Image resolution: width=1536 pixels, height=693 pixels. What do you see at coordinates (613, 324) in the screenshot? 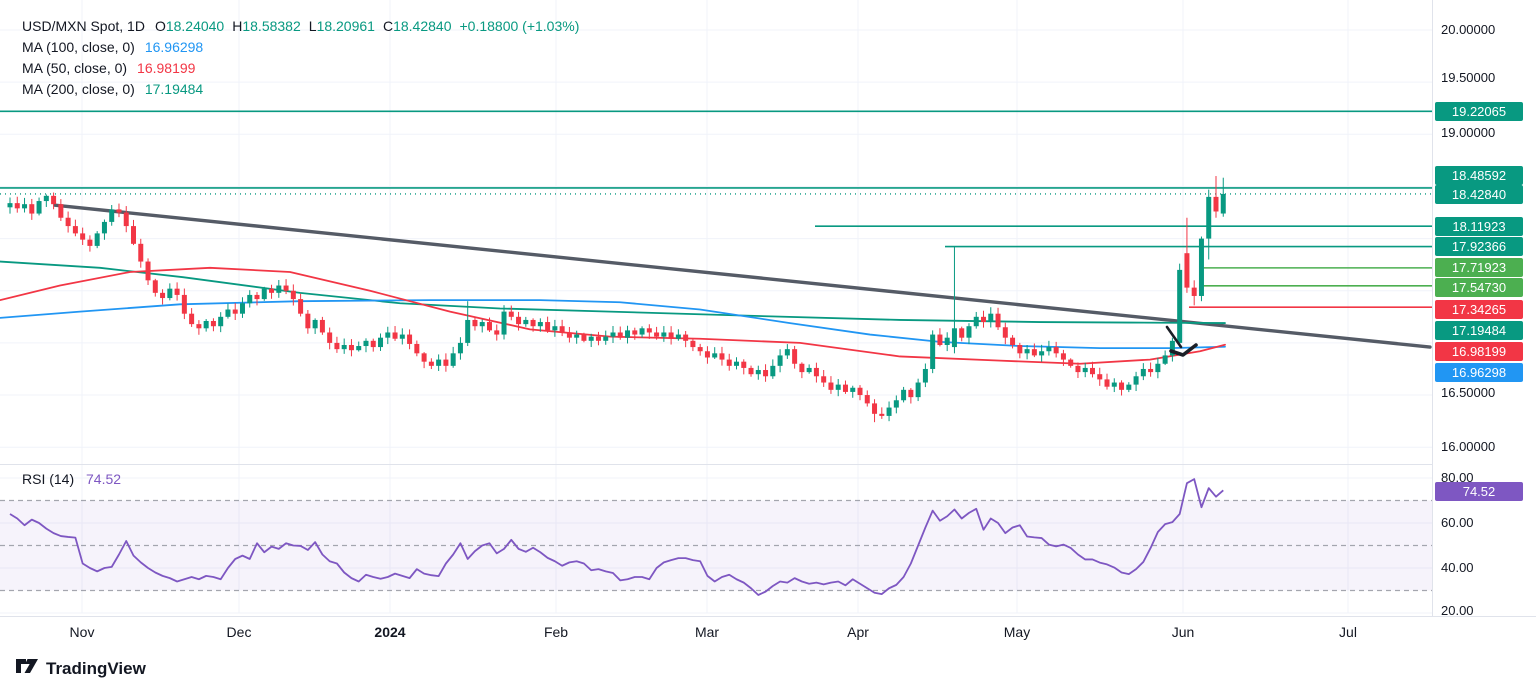
I see `ma-line-ma100` at bounding box center [613, 324].